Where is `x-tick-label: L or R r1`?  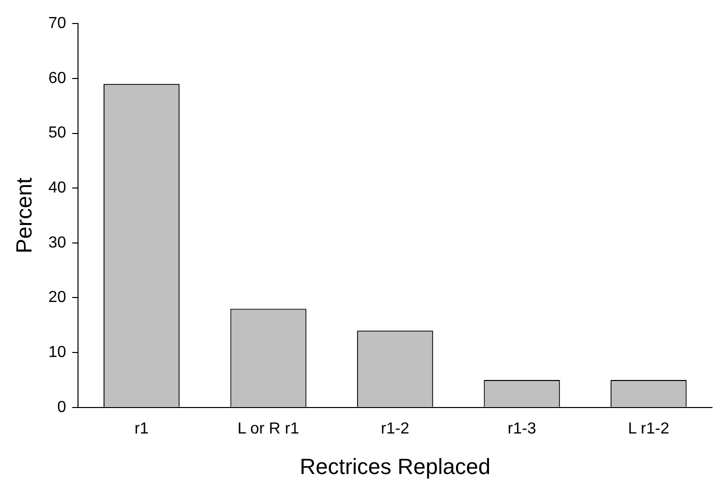 x-tick-label: L or R r1 is located at coordinates (269, 429).